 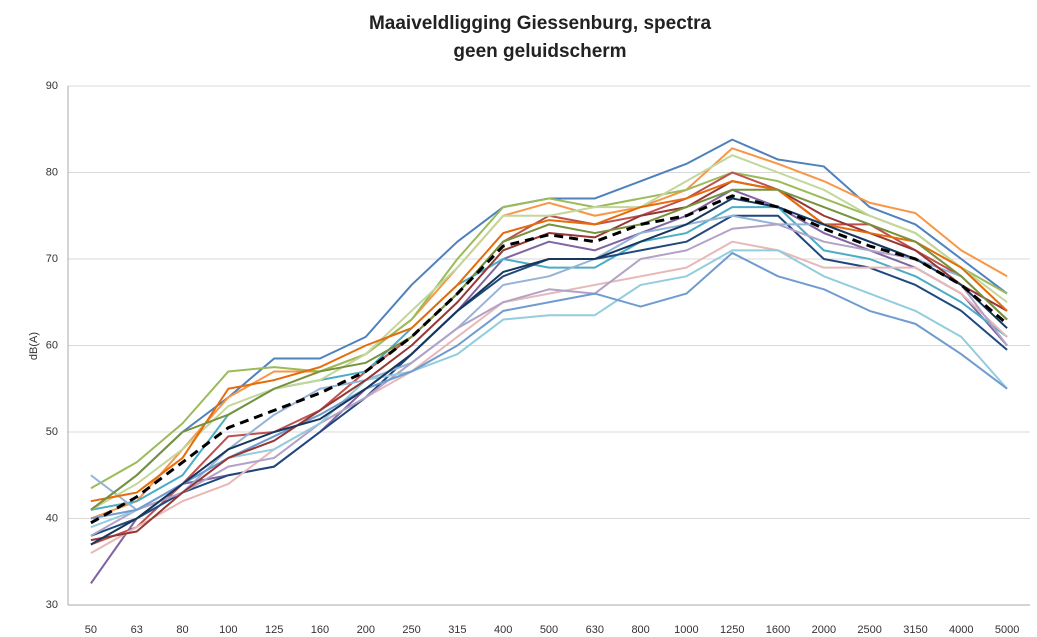 I want to click on y-tick-label: 70, so click(x=52, y=259).